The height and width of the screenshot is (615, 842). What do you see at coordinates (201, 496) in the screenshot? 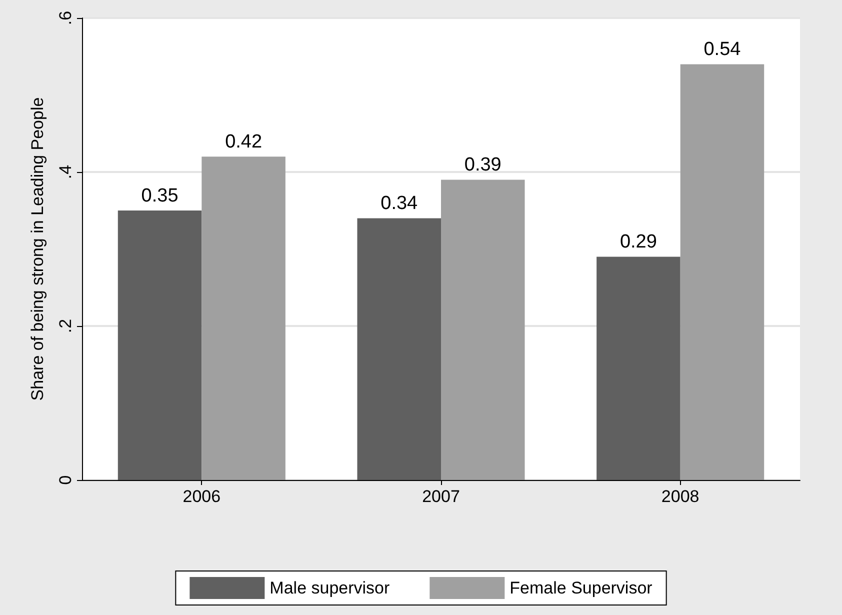
I see `x-tick-label: 2006` at bounding box center [201, 496].